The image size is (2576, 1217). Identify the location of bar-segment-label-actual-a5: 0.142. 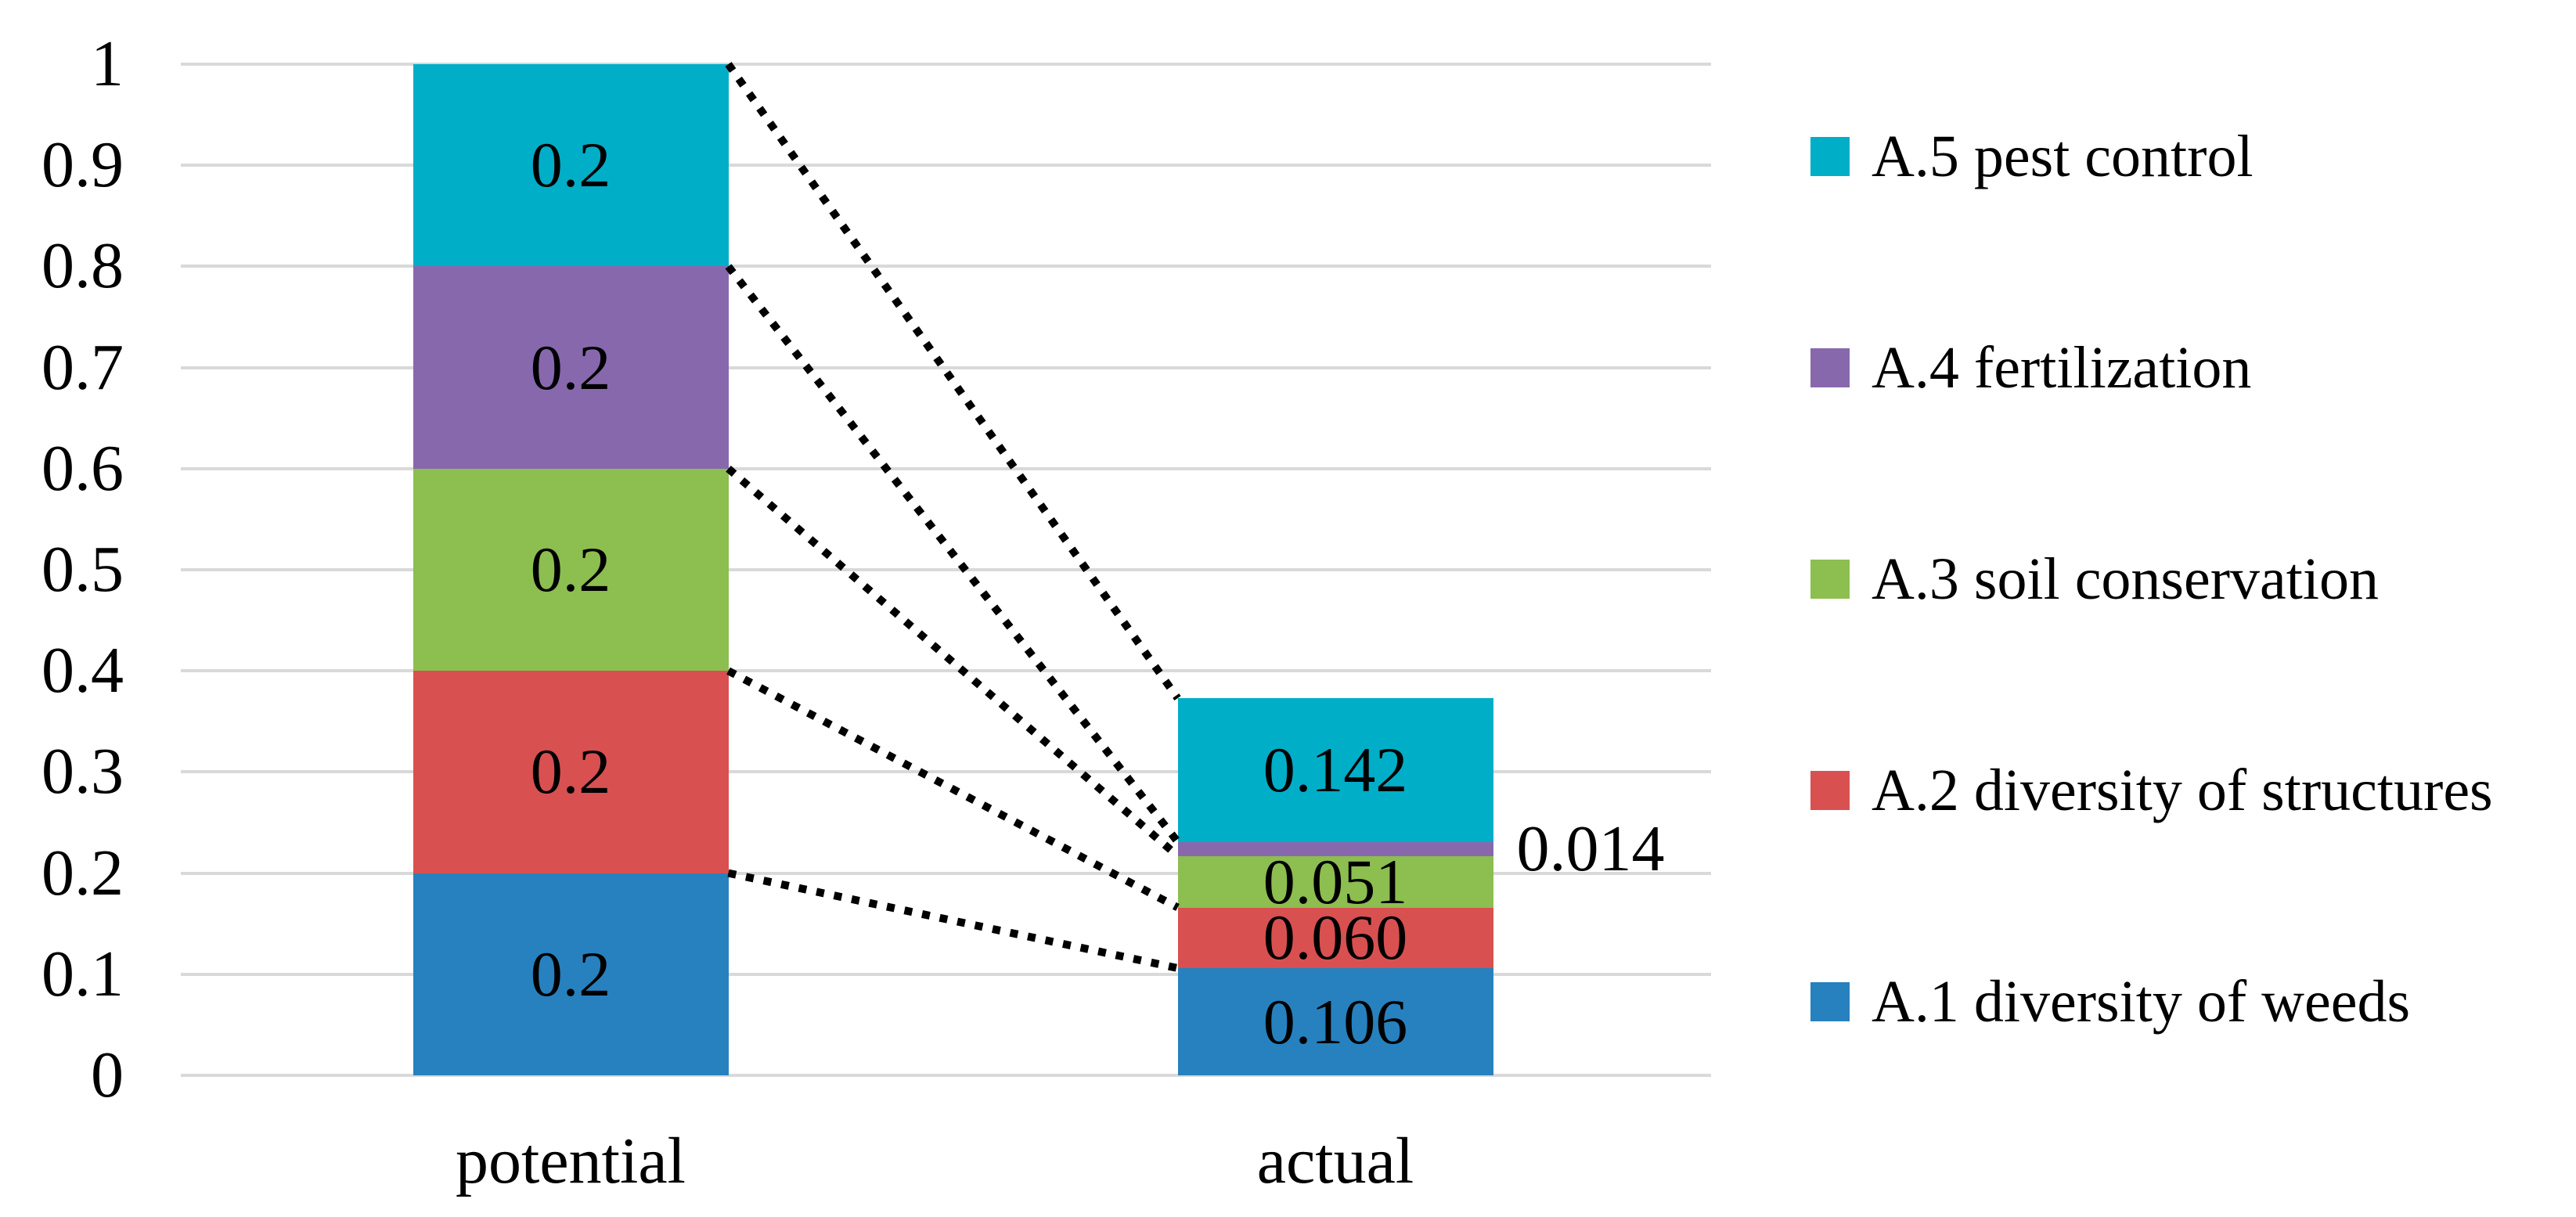
(1335, 769).